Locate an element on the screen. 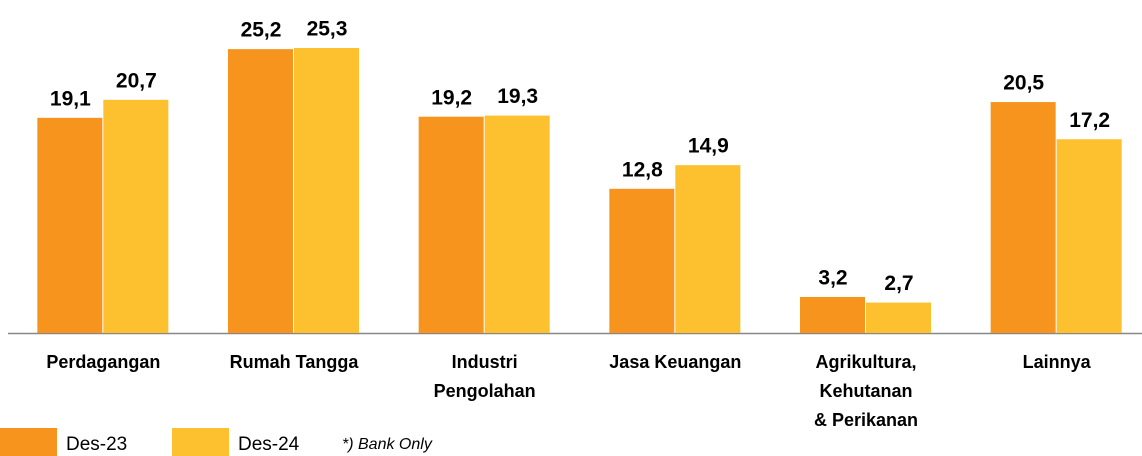 The image size is (1142, 456). data-label: 25,3 is located at coordinates (327, 29).